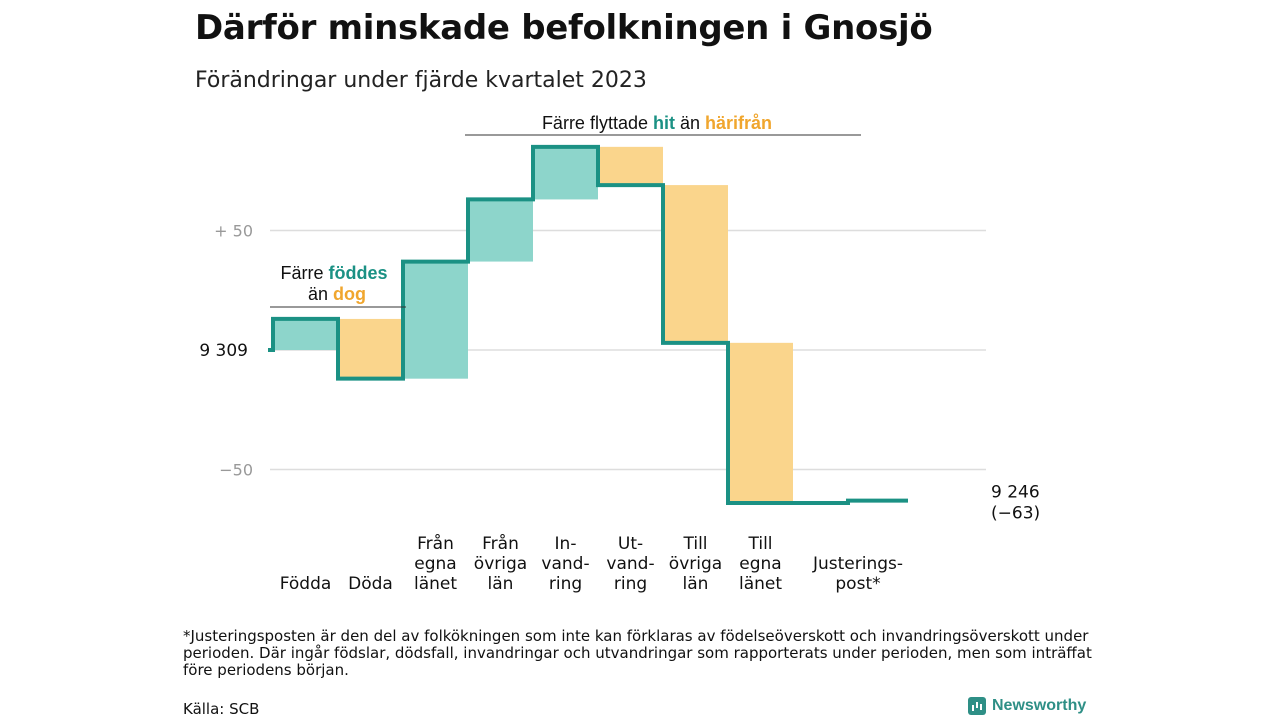 This screenshot has height=720, width=1280. I want to click on newsworthy-logo-icon, so click(977, 706).